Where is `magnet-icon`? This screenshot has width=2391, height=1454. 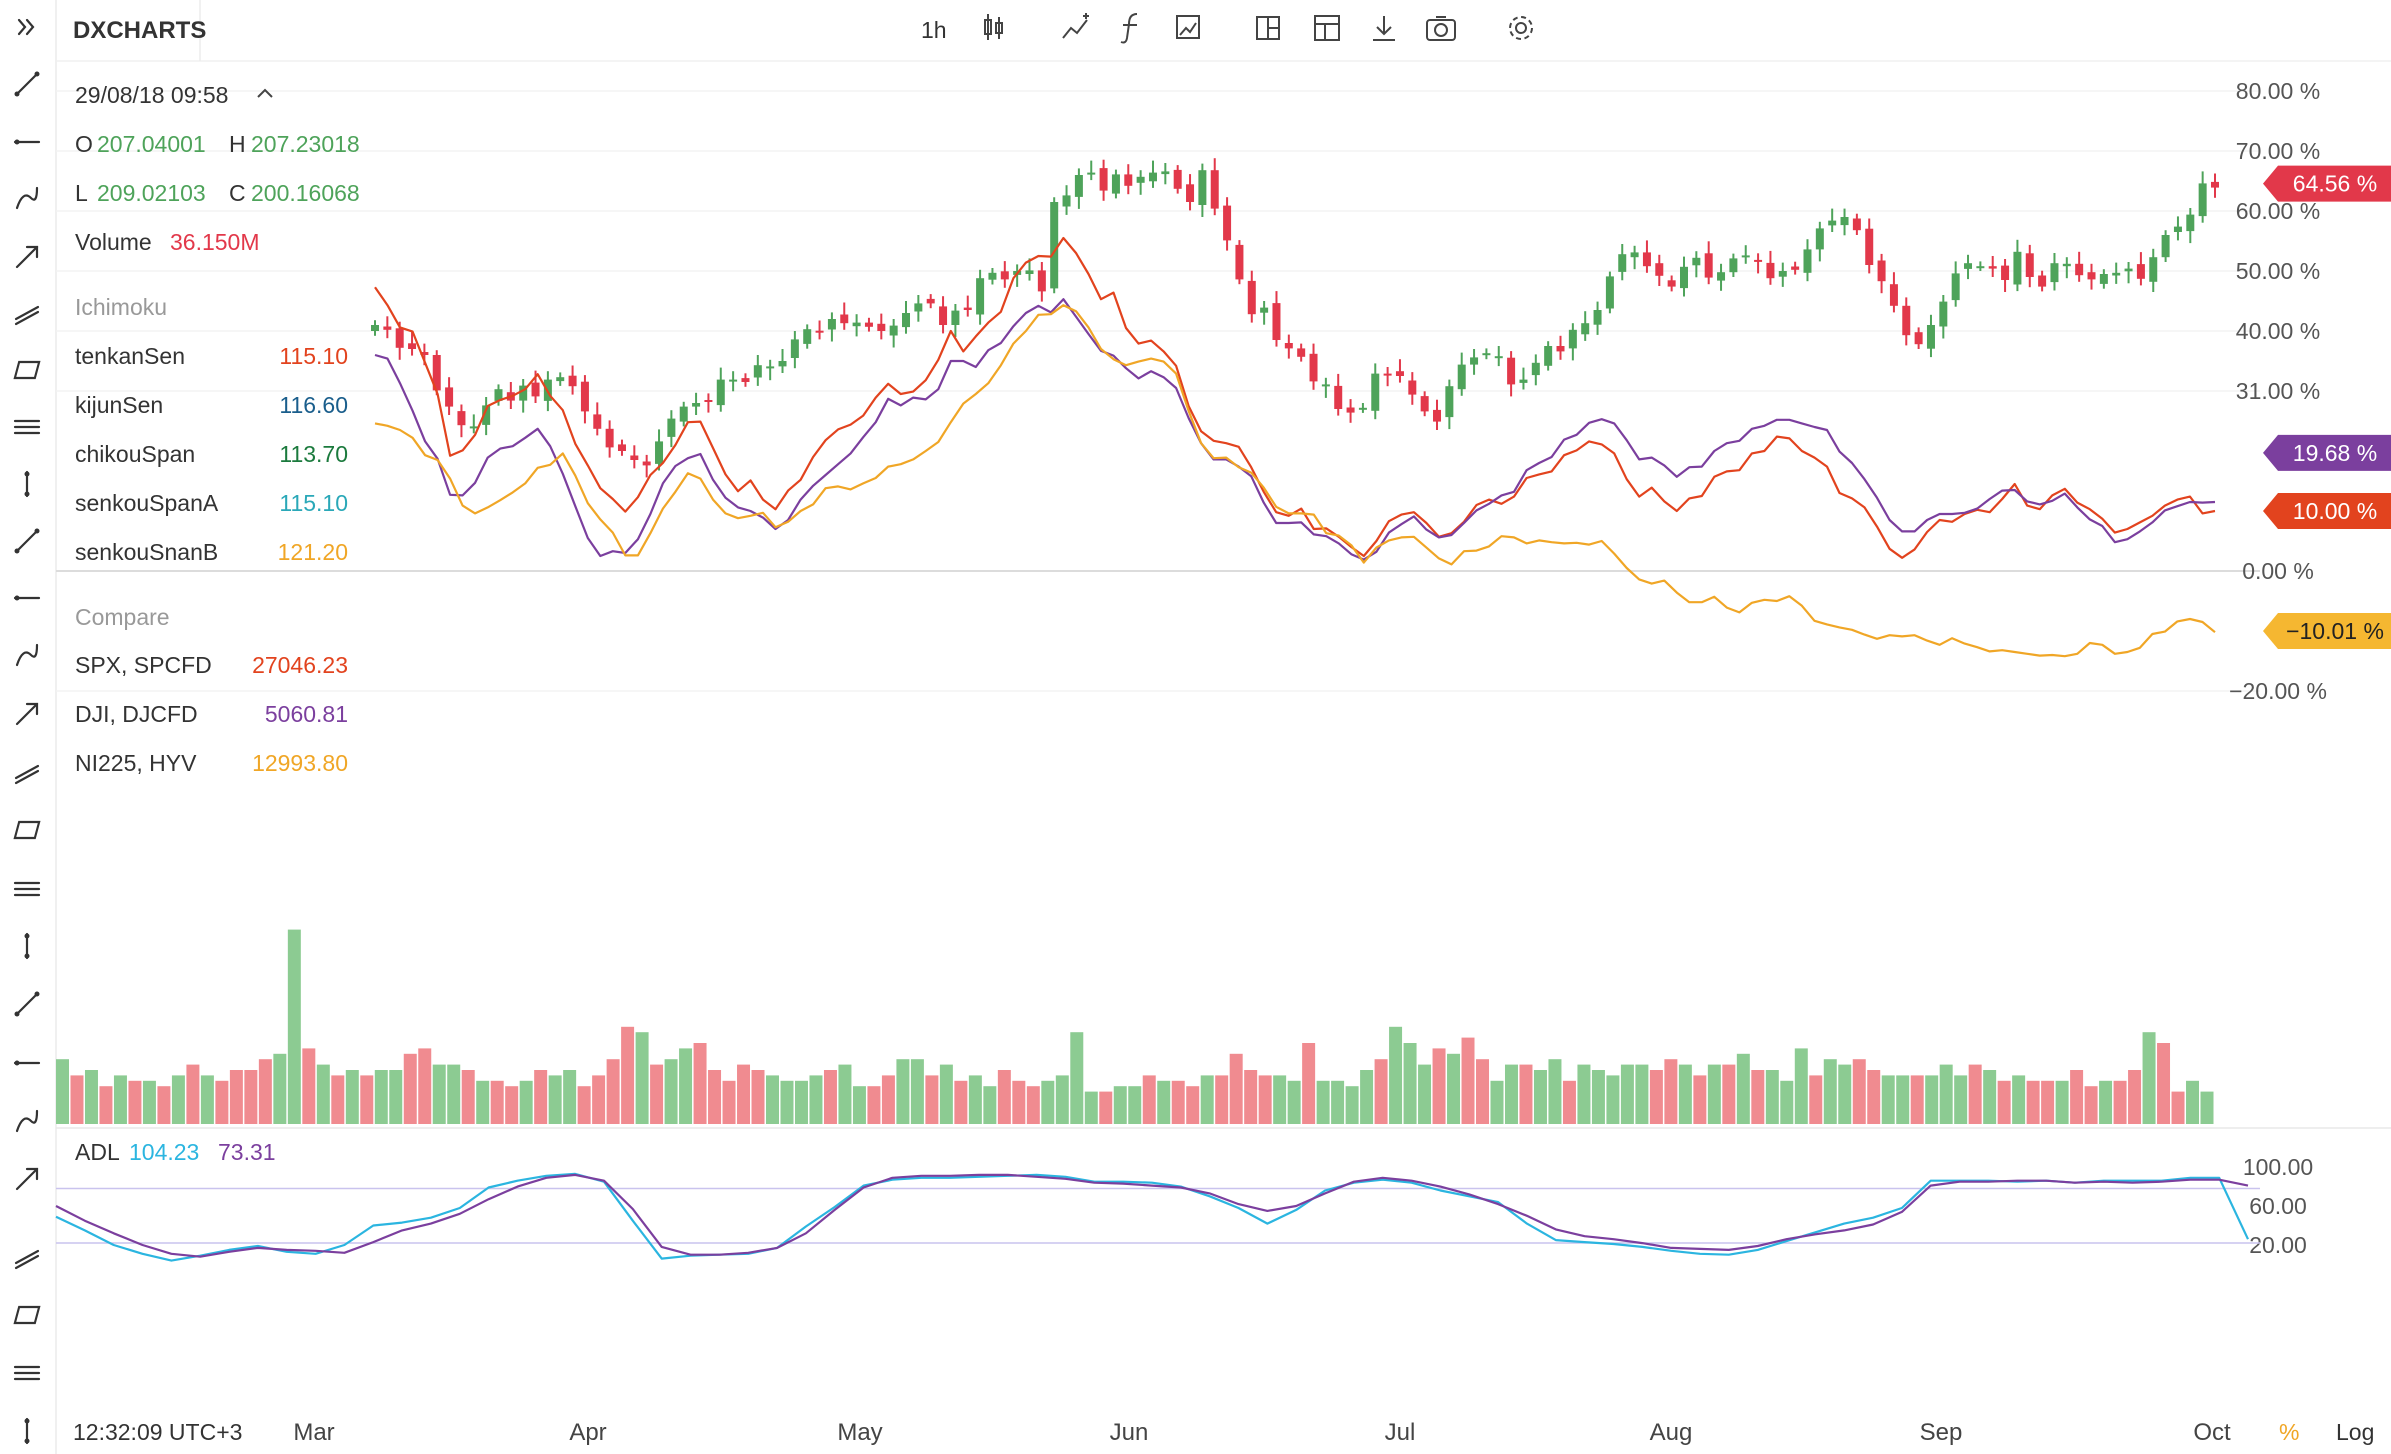 magnet-icon is located at coordinates (27, 1259).